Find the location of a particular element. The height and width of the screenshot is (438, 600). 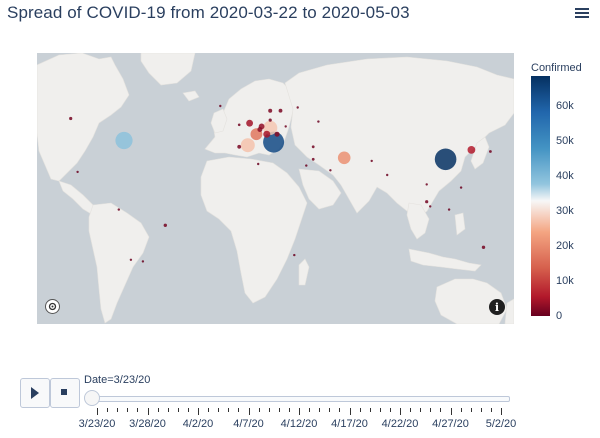

slider-handle is located at coordinates (92, 398).